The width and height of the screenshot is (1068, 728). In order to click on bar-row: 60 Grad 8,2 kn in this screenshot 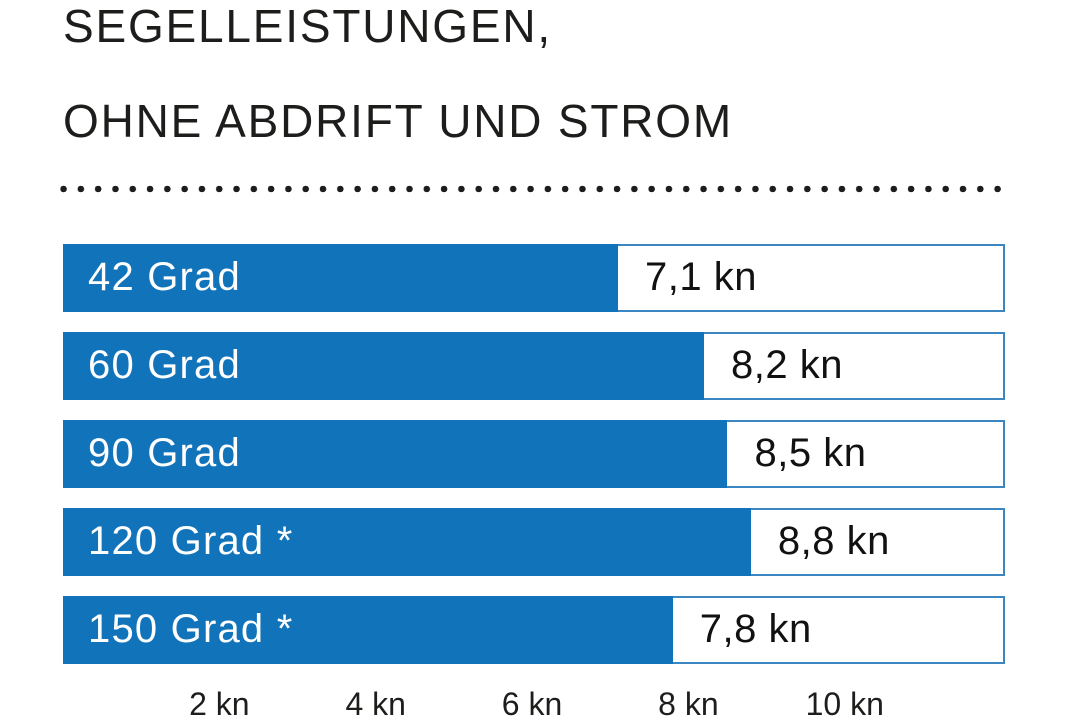, I will do `click(534, 366)`.